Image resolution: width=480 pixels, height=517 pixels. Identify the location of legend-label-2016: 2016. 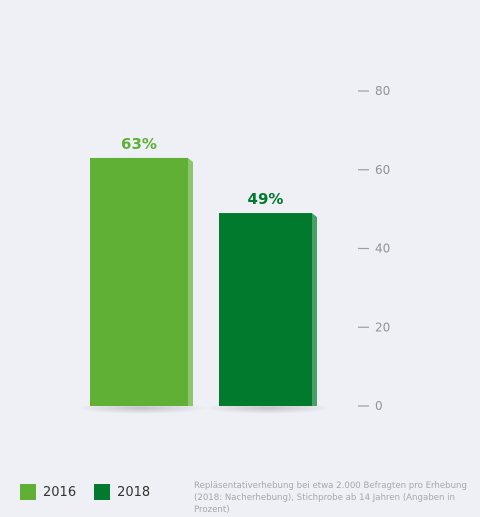
(60, 492).